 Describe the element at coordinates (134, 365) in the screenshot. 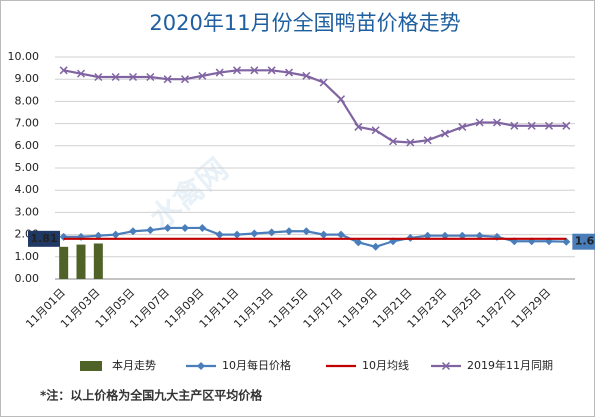

I see `legend-label: 本月走势` at that location.